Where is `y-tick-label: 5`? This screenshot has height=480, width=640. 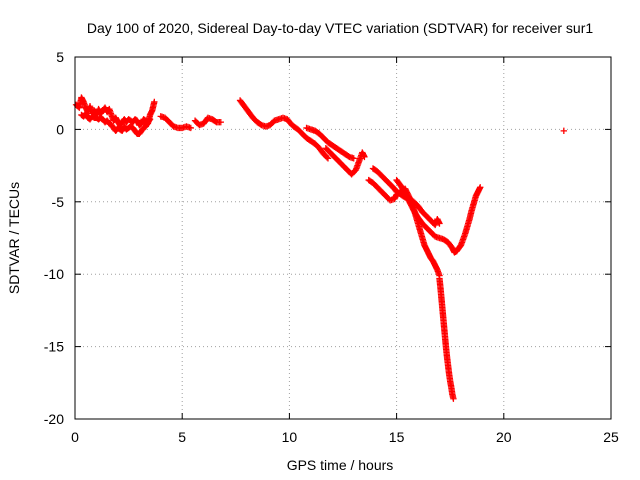 y-tick-label: 5 is located at coordinates (60, 57).